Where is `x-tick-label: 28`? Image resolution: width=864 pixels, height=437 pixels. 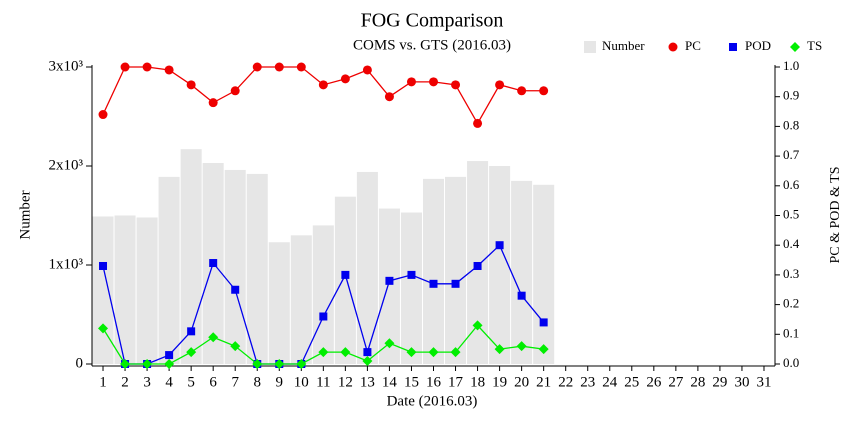
x-tick-label: 28 is located at coordinates (697, 382).